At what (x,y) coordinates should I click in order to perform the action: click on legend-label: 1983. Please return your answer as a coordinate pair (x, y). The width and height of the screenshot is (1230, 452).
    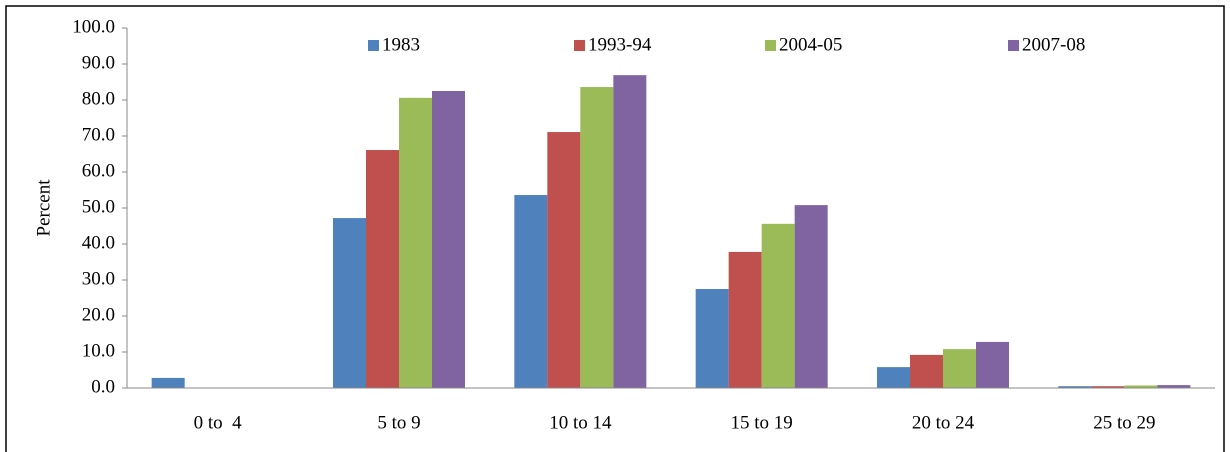
    Looking at the image, I should click on (401, 44).